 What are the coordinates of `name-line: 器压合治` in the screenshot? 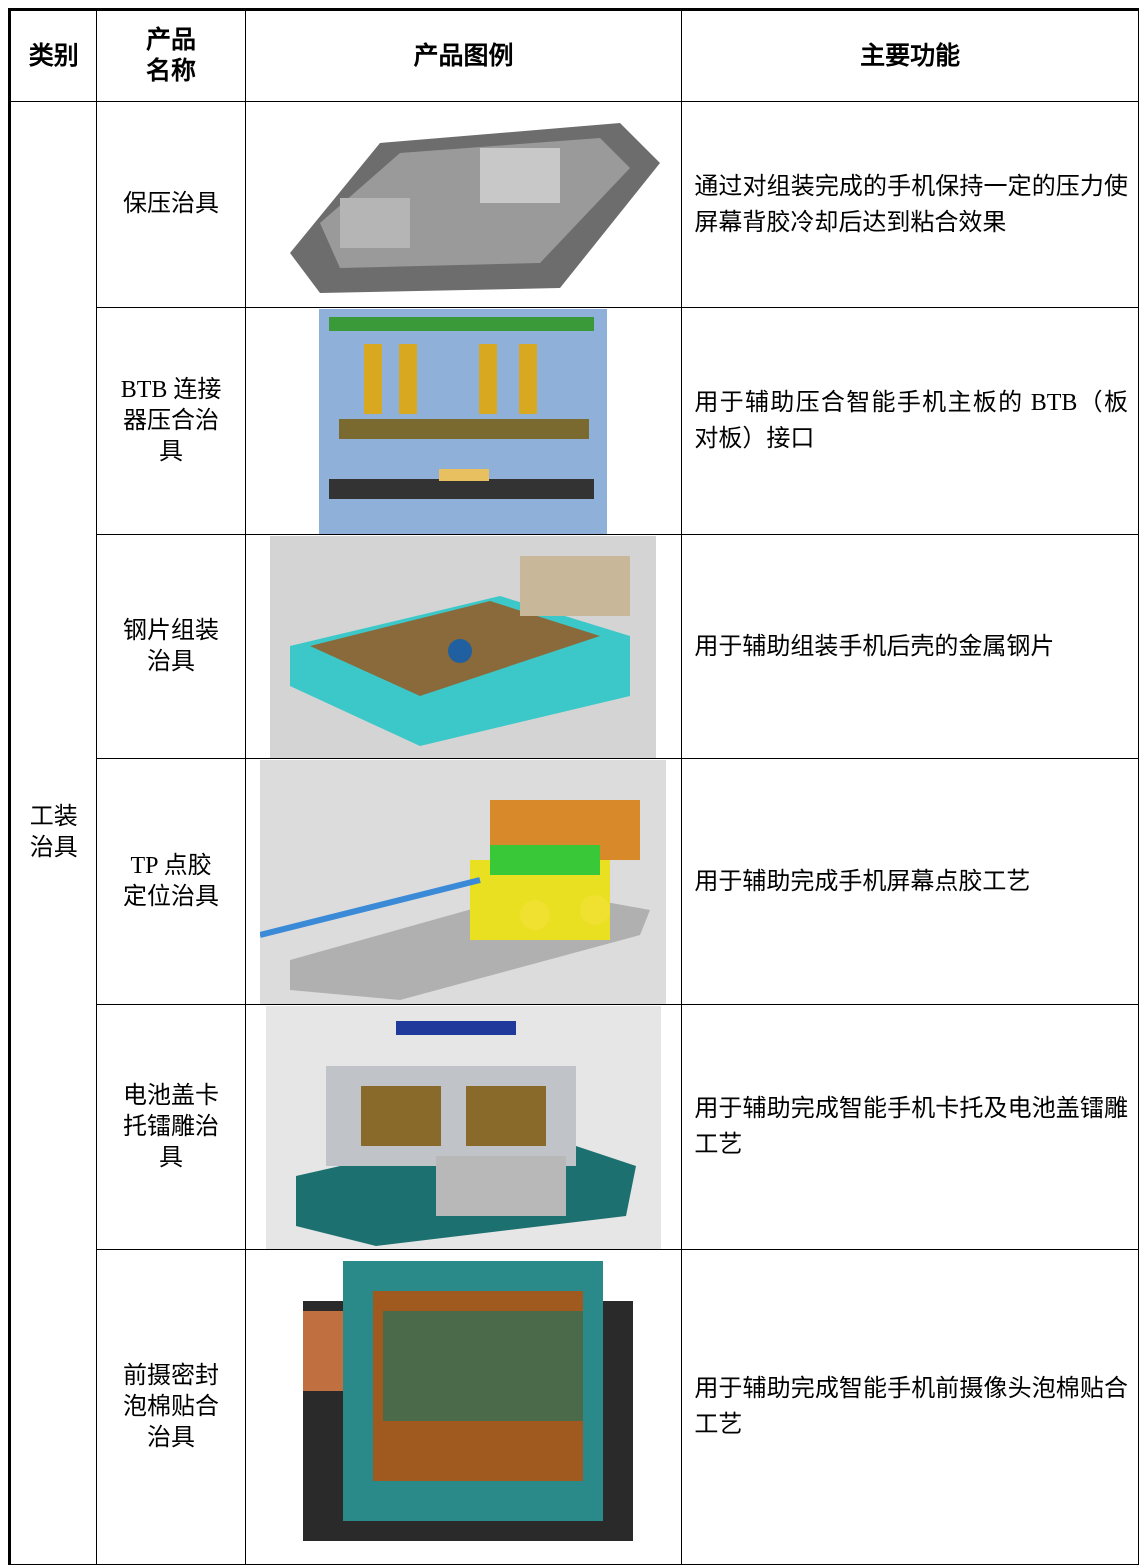 It's located at (171, 420).